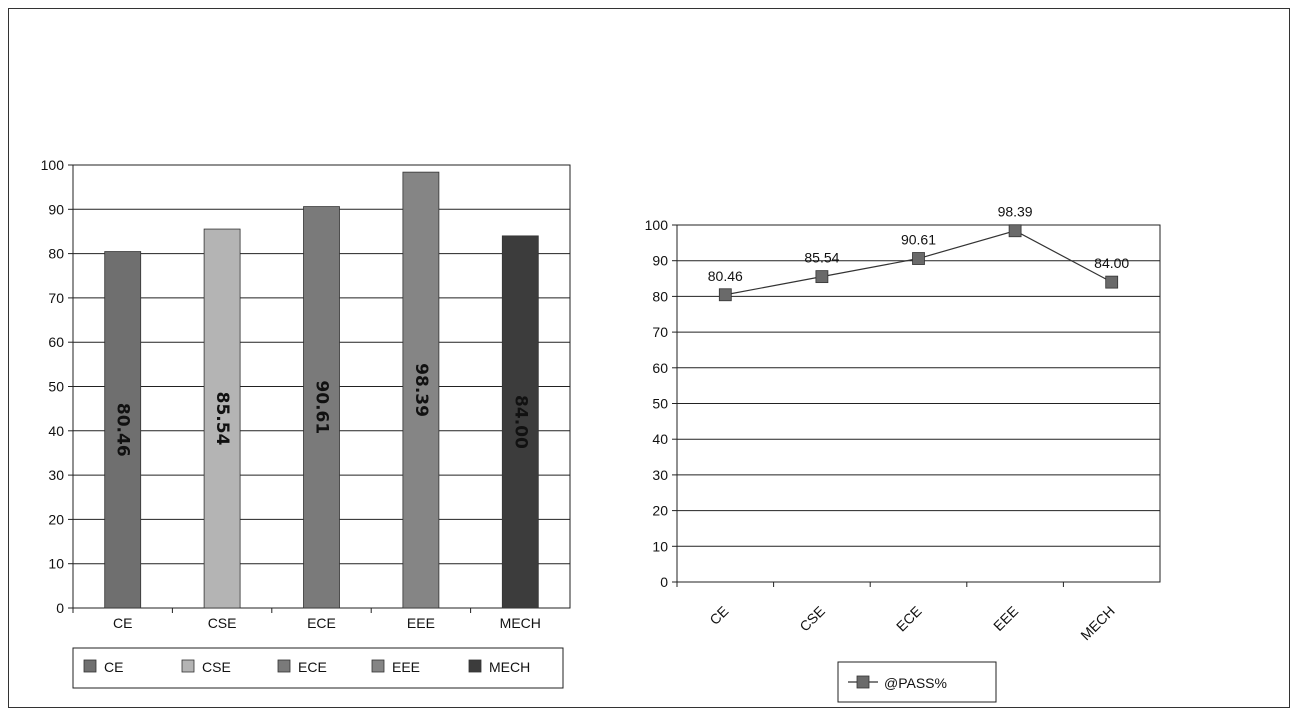  I want to click on bar-value-label: 84.00, so click(520, 422).